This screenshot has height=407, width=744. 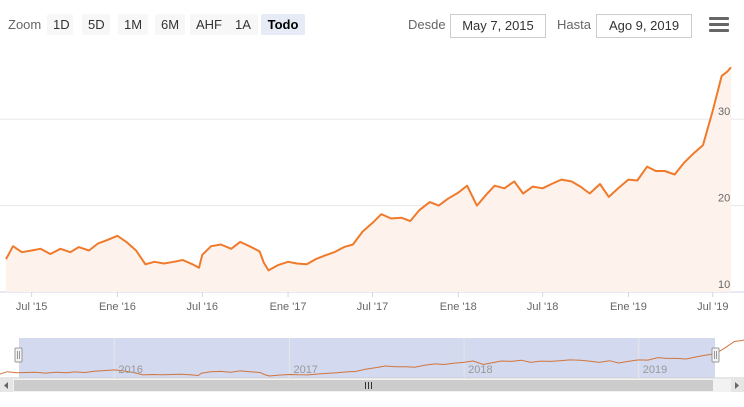 I want to click on x-tick-label: Jul '18, so click(x=542, y=307).